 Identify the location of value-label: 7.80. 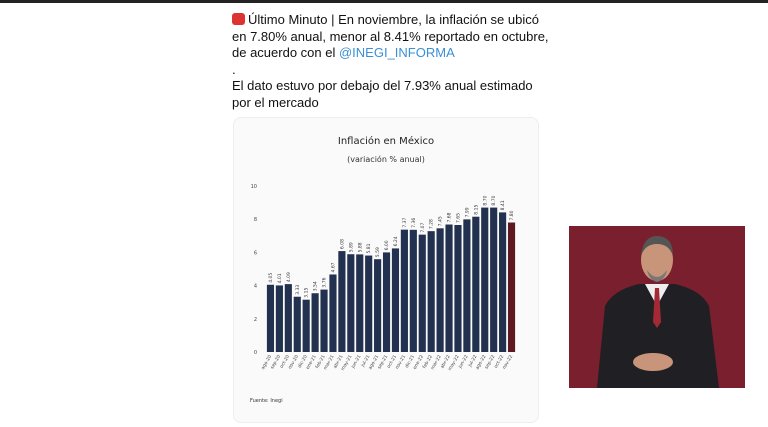
(512, 215).